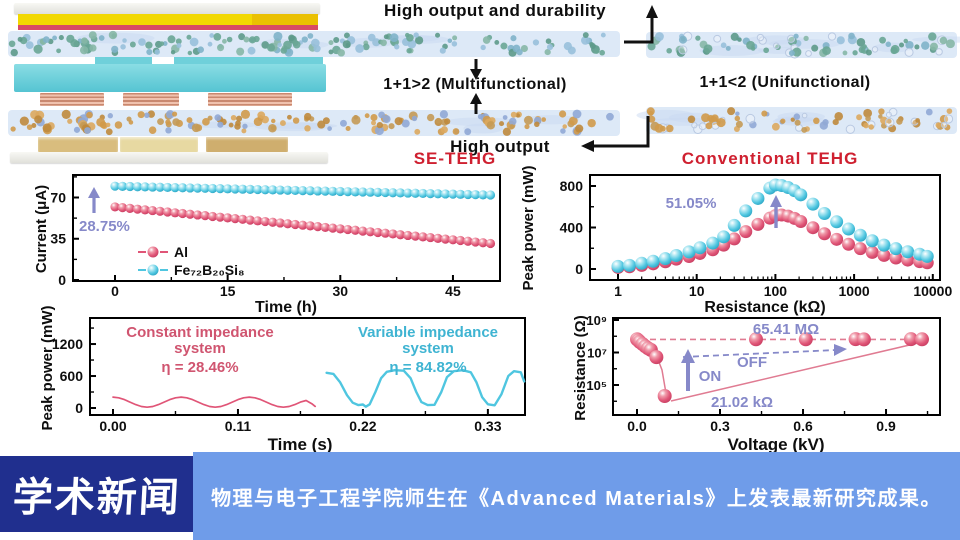 The height and width of the screenshot is (540, 960). Describe the element at coordinates (785, 82) in the screenshot. I see `label-unifunctional: 1+1<2 (Unifunctional)` at that location.